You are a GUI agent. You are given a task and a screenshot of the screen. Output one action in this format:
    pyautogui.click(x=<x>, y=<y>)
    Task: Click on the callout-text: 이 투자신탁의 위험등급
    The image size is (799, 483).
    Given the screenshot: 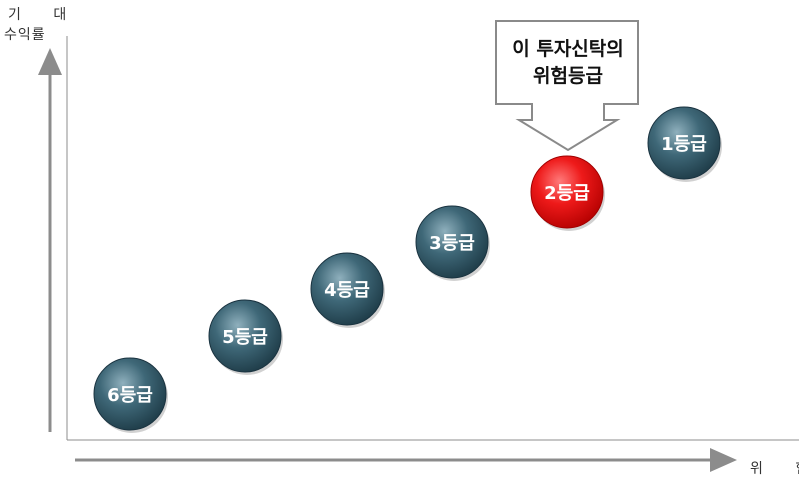 What is the action you would take?
    pyautogui.click(x=568, y=63)
    